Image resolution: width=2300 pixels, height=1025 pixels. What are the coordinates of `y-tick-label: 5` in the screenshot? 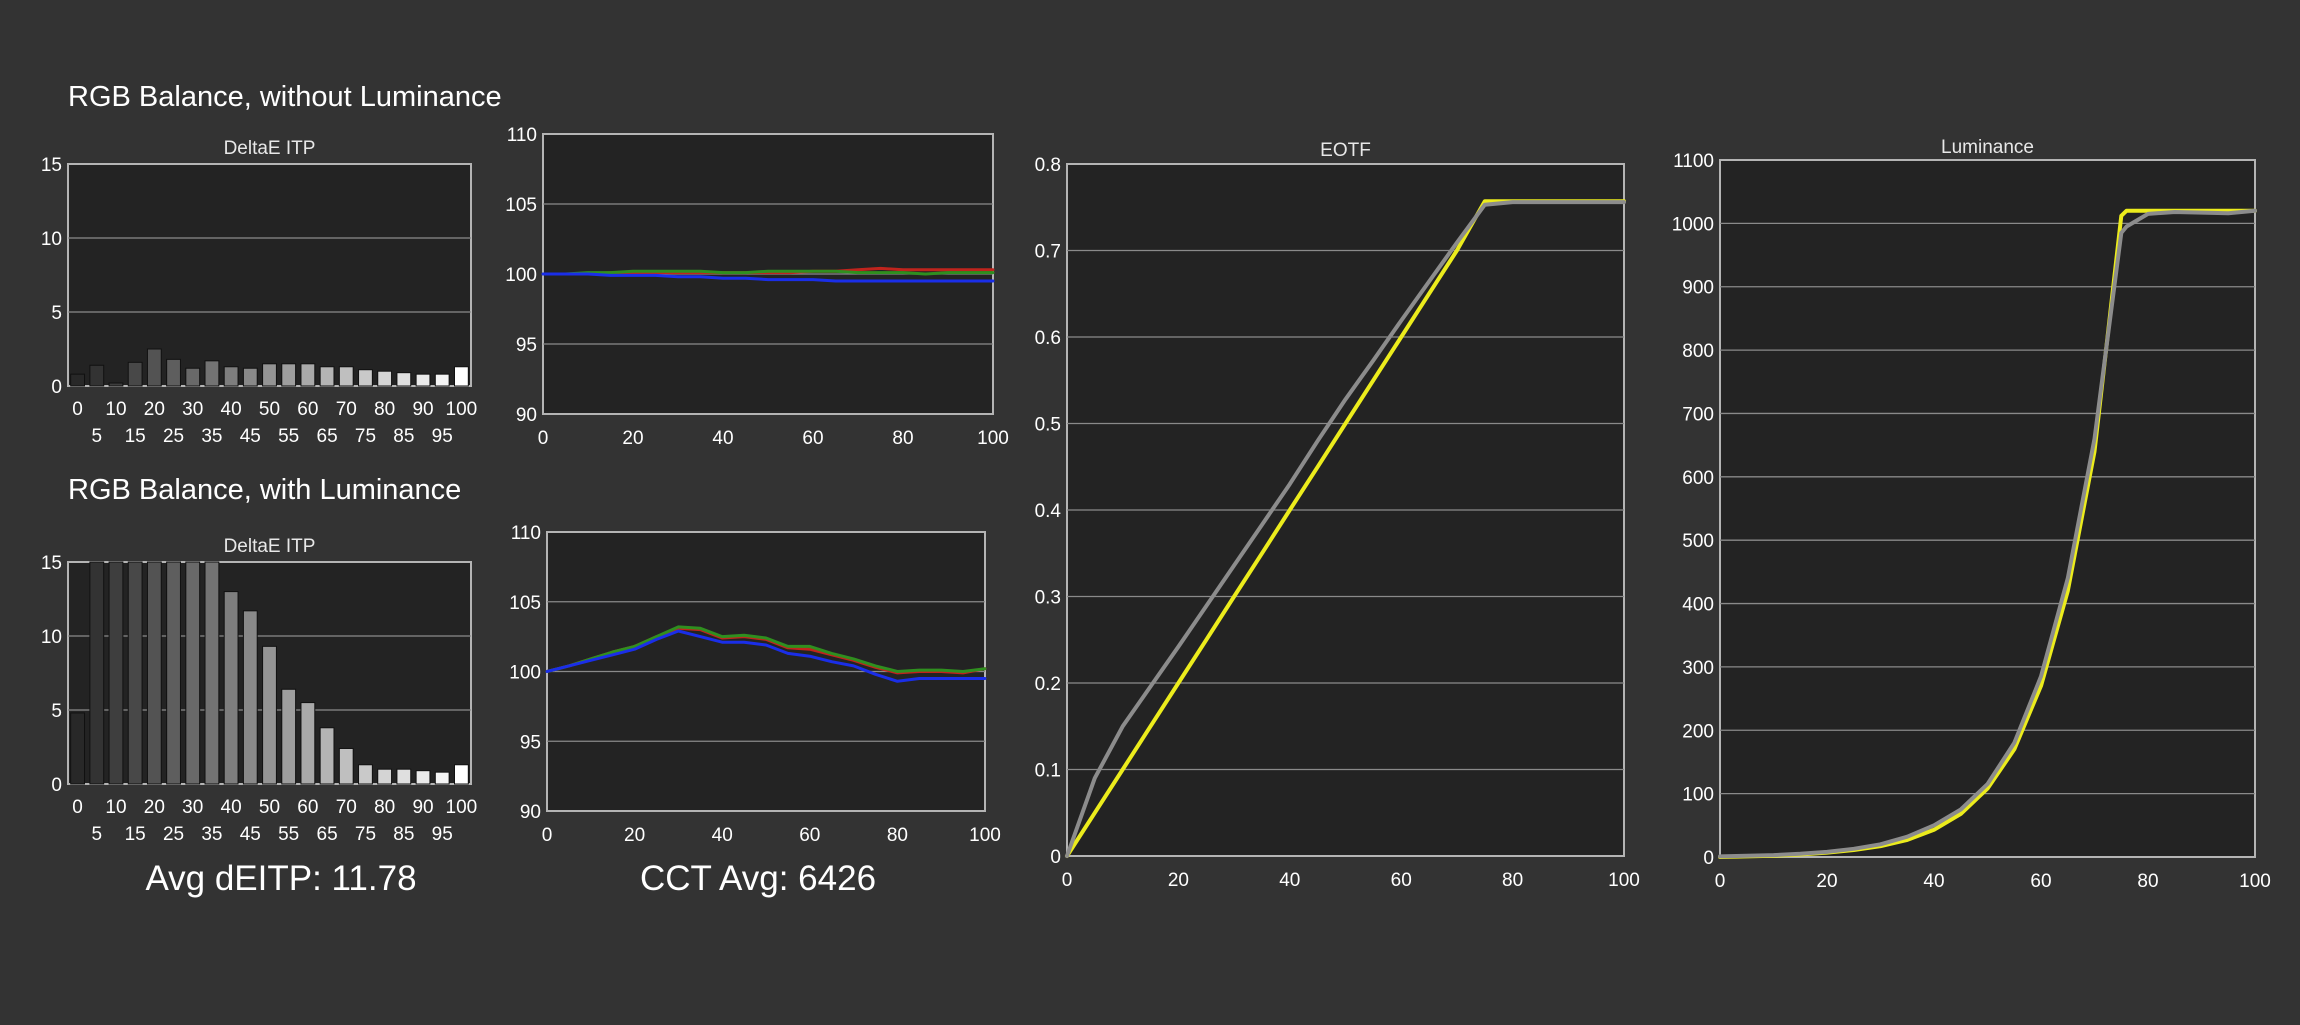 It's located at (56, 711).